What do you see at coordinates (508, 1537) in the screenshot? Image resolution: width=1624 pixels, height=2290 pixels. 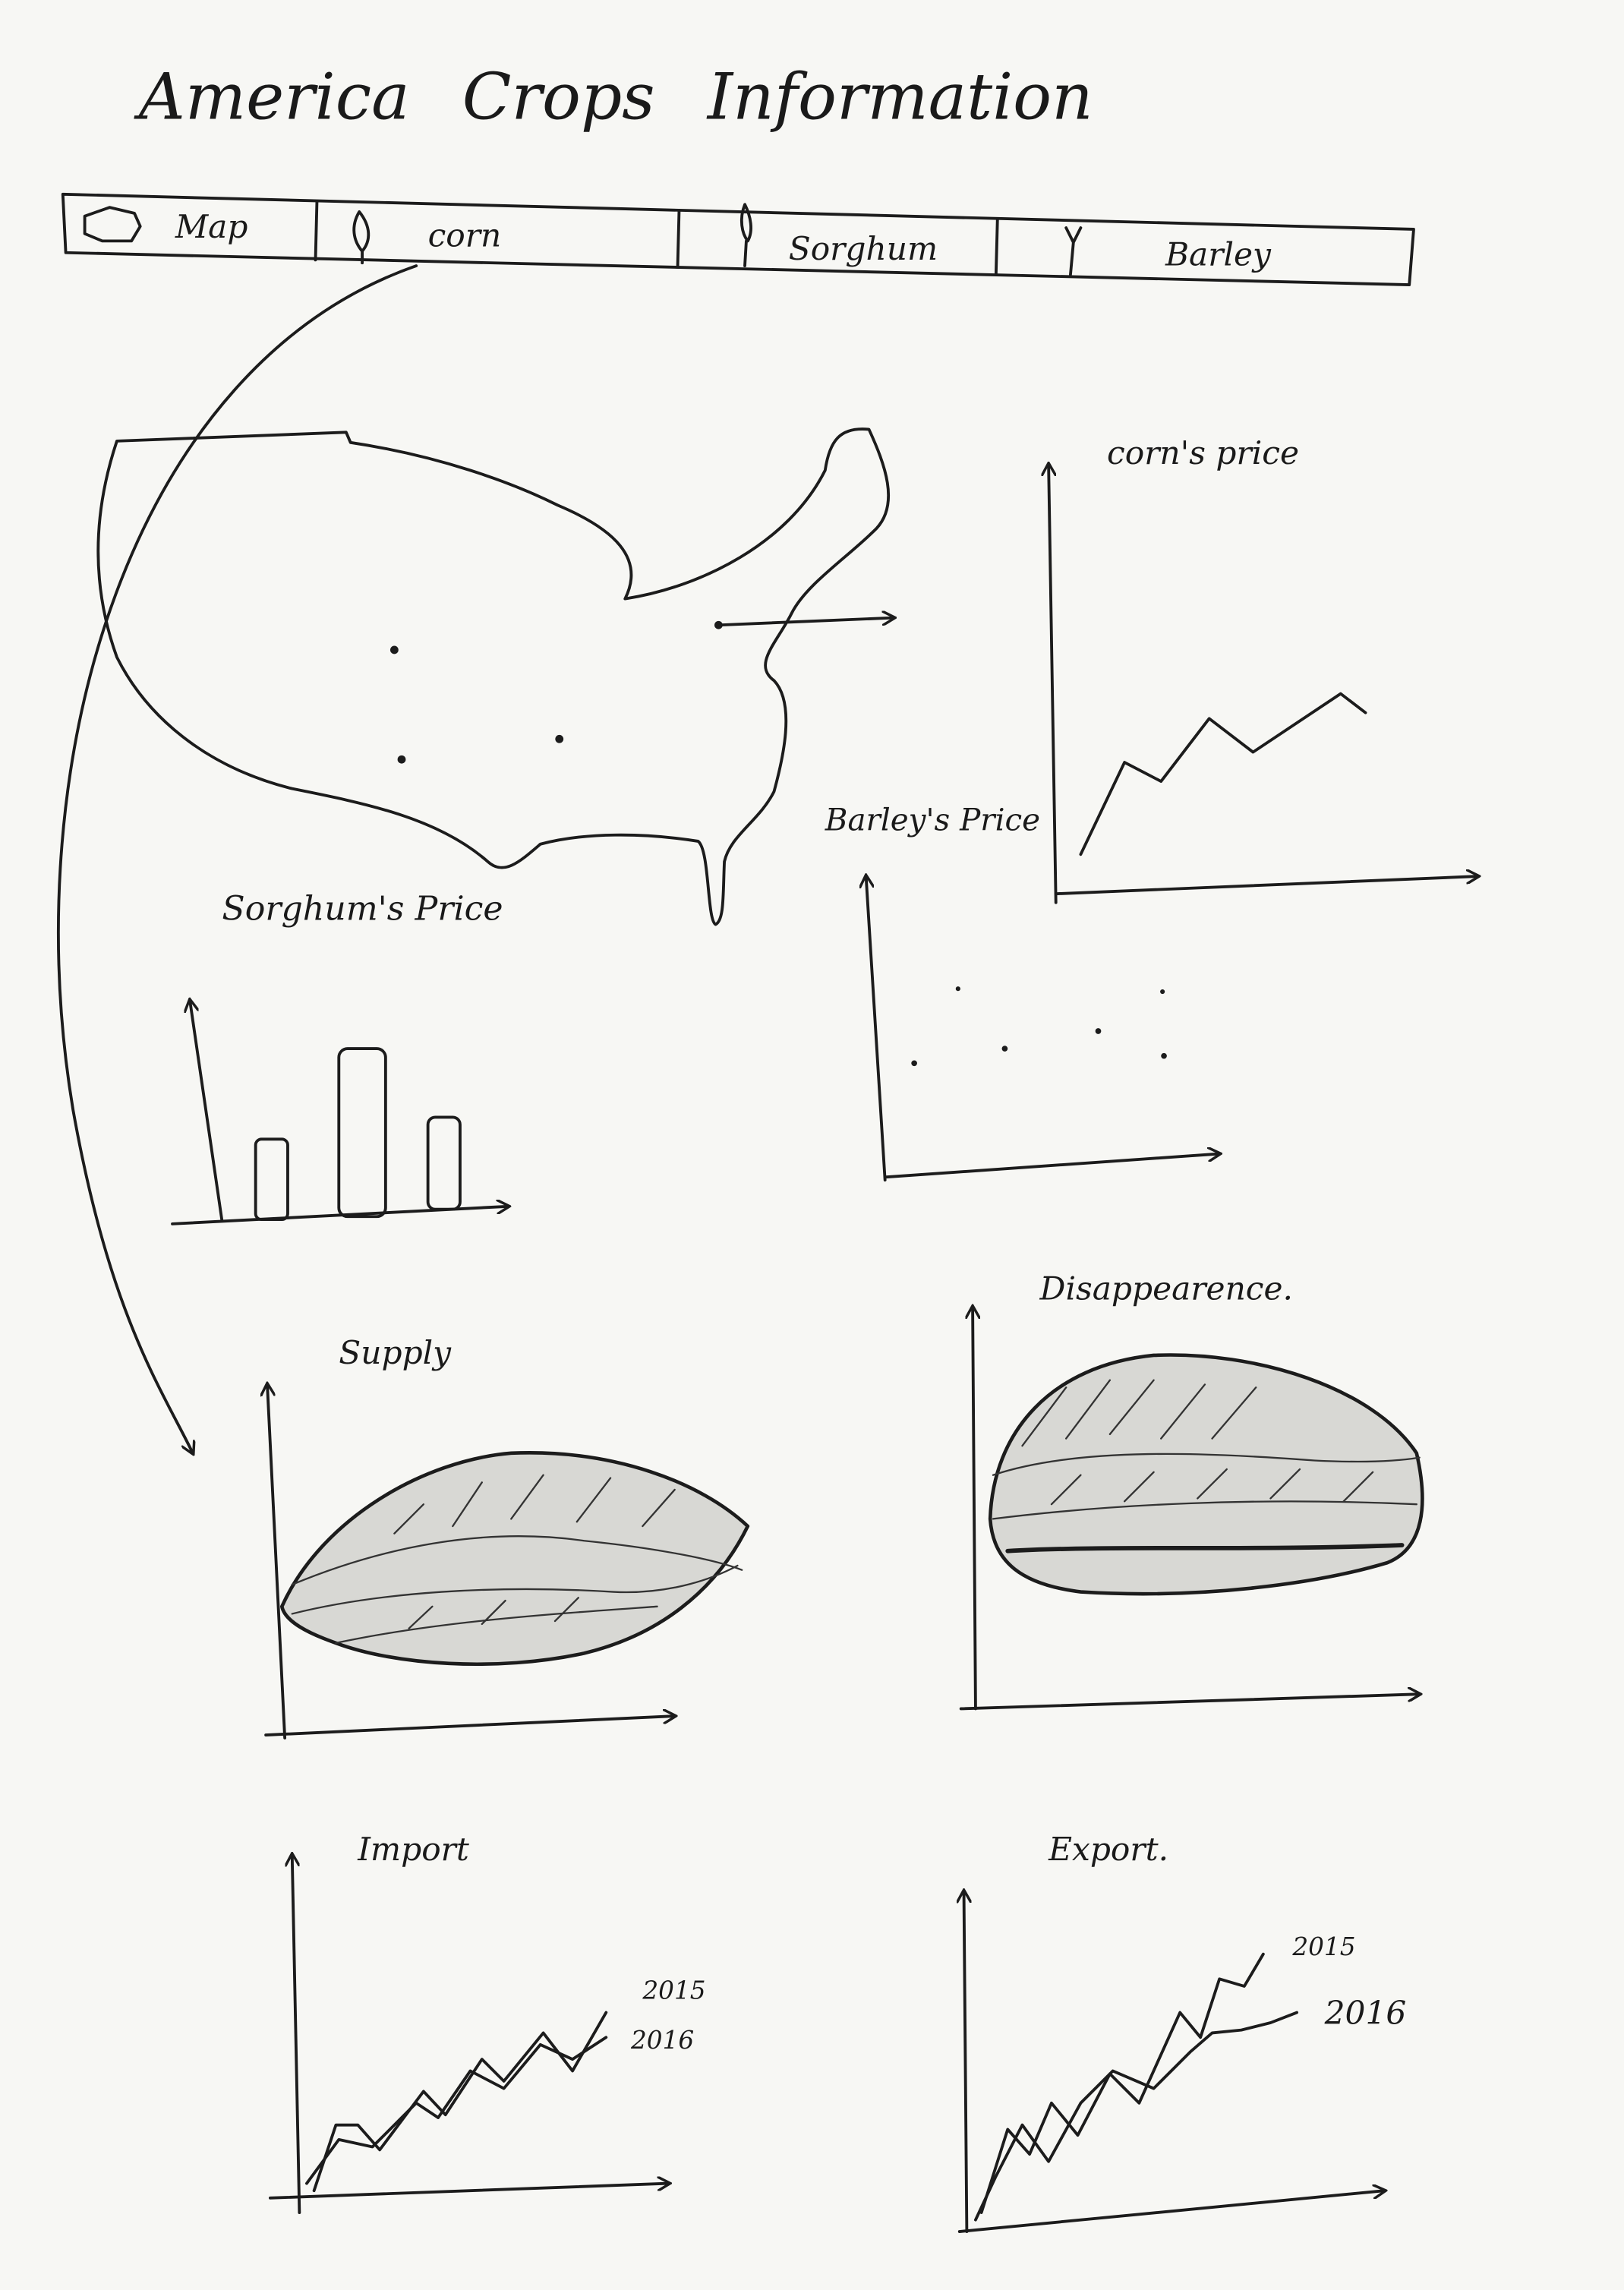 I see `supply-panel: Supply` at bounding box center [508, 1537].